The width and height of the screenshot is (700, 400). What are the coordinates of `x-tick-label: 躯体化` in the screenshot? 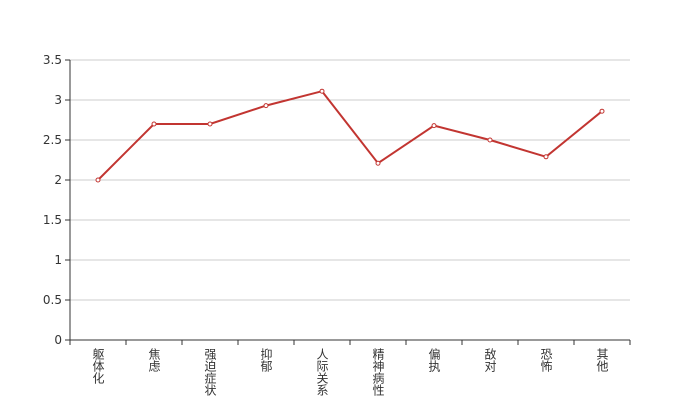 It's located at (98, 366).